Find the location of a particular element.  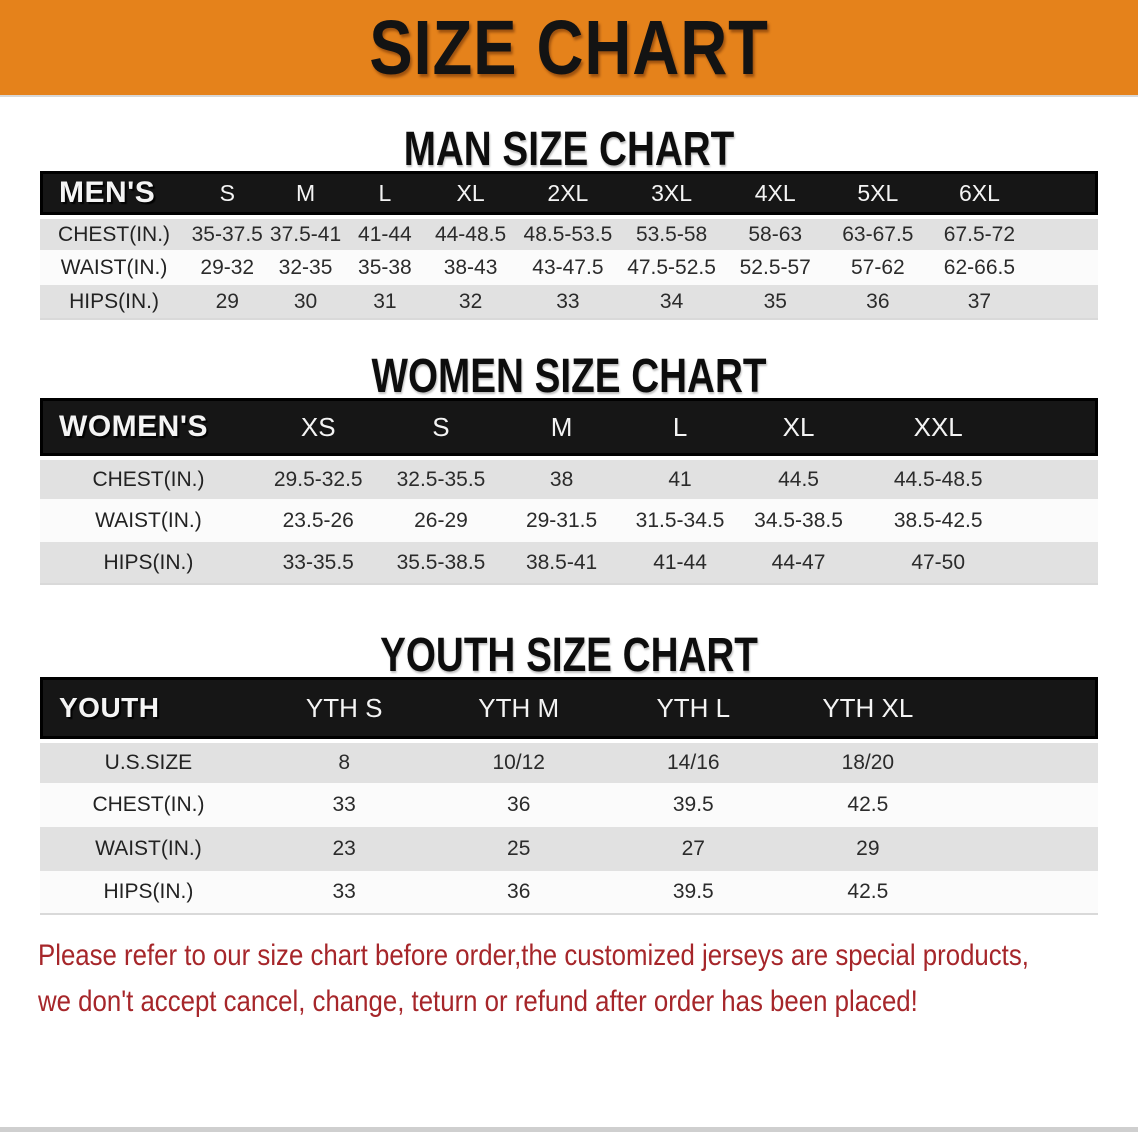

size-column-header: XXL is located at coordinates (938, 427).